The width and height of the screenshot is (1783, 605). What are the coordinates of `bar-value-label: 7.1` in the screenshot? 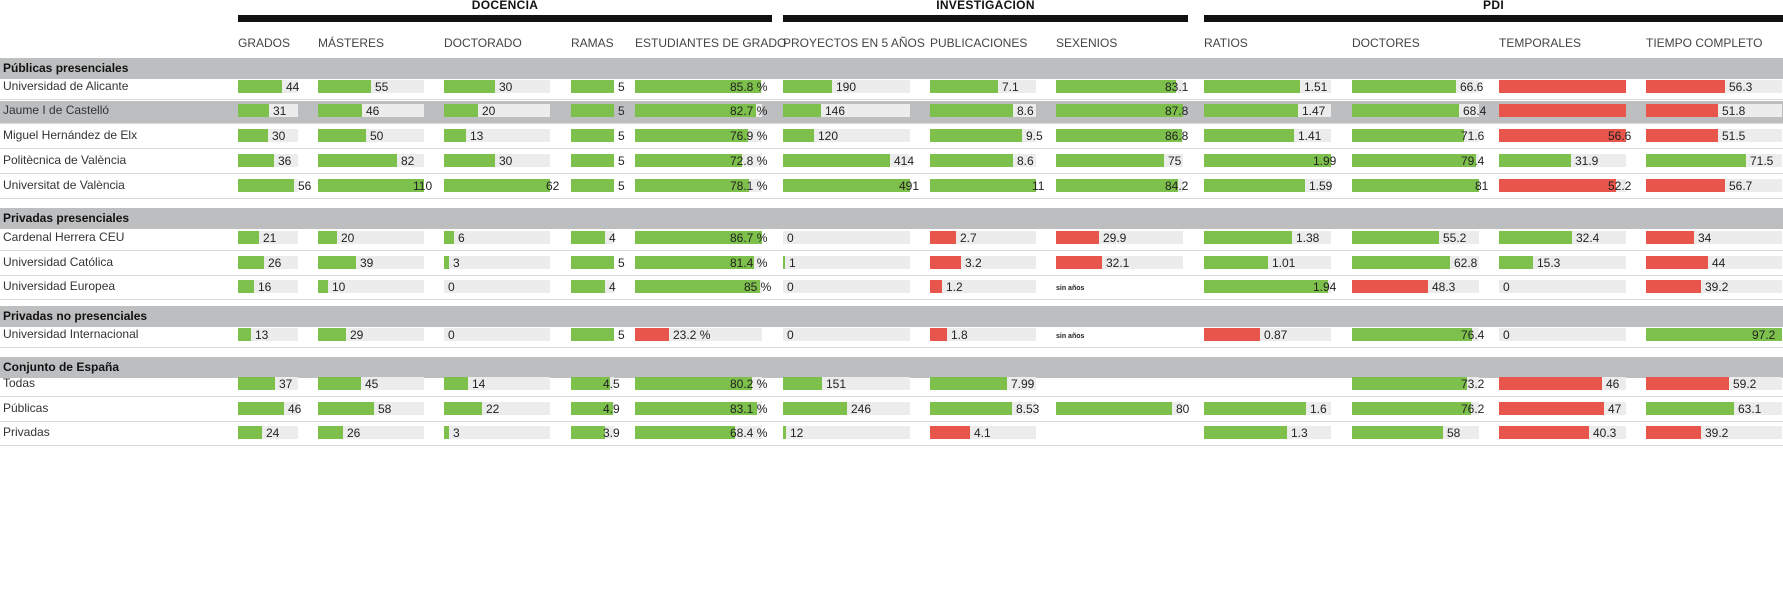 It's located at (1010, 87).